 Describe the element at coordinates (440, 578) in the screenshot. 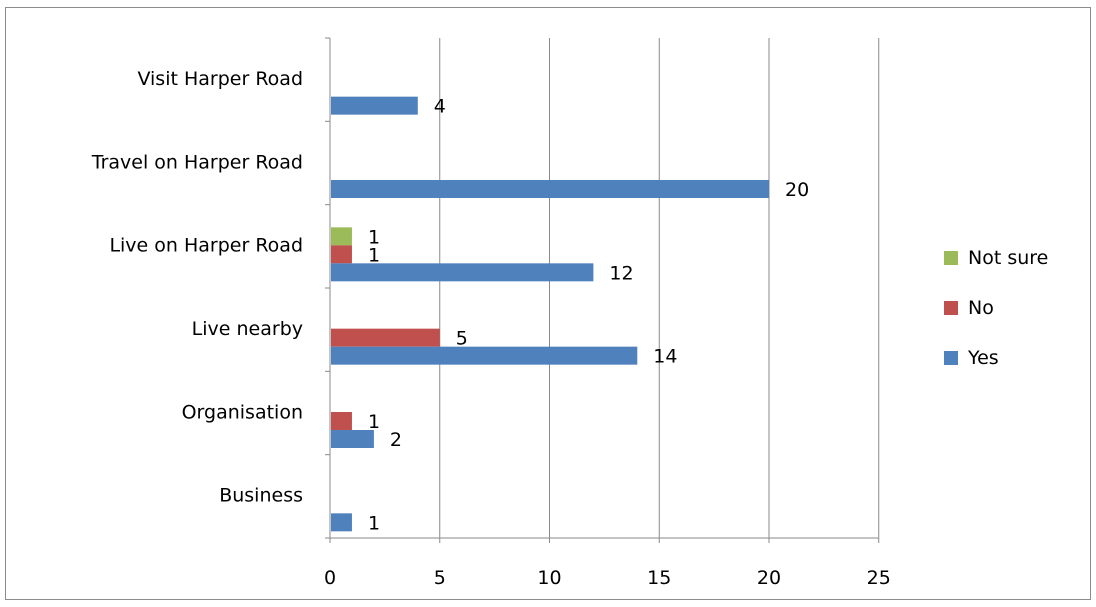

I see `x-tick-label: 5` at that location.